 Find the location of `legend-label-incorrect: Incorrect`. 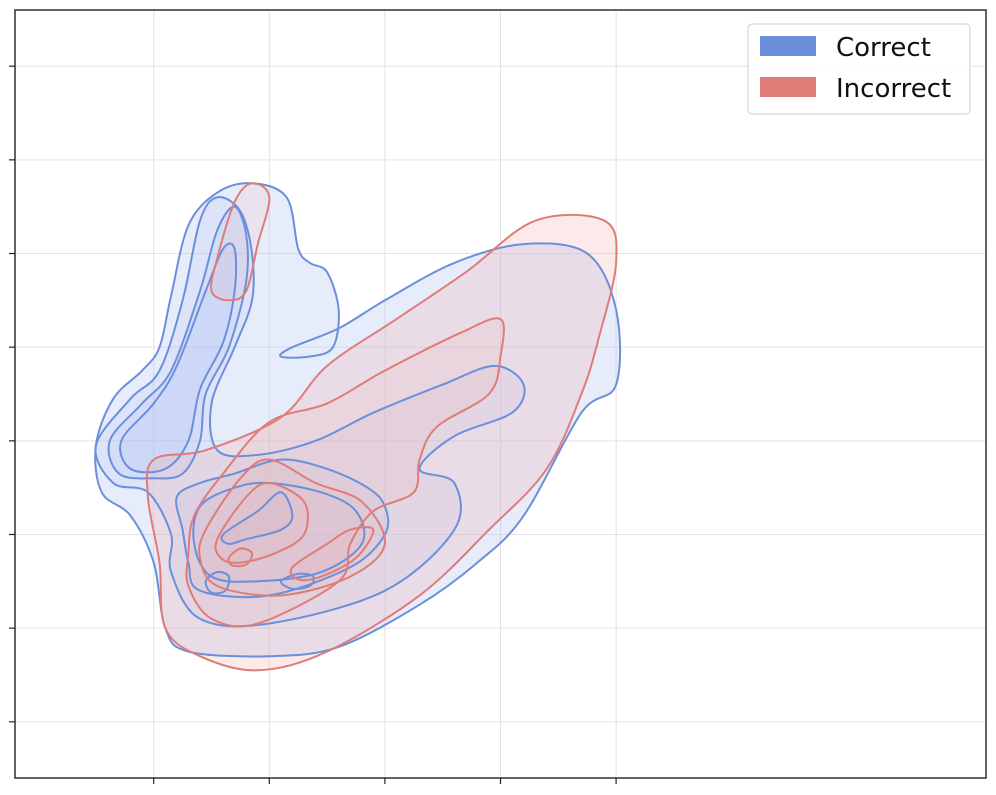

legend-label-incorrect: Incorrect is located at coordinates (893, 89).